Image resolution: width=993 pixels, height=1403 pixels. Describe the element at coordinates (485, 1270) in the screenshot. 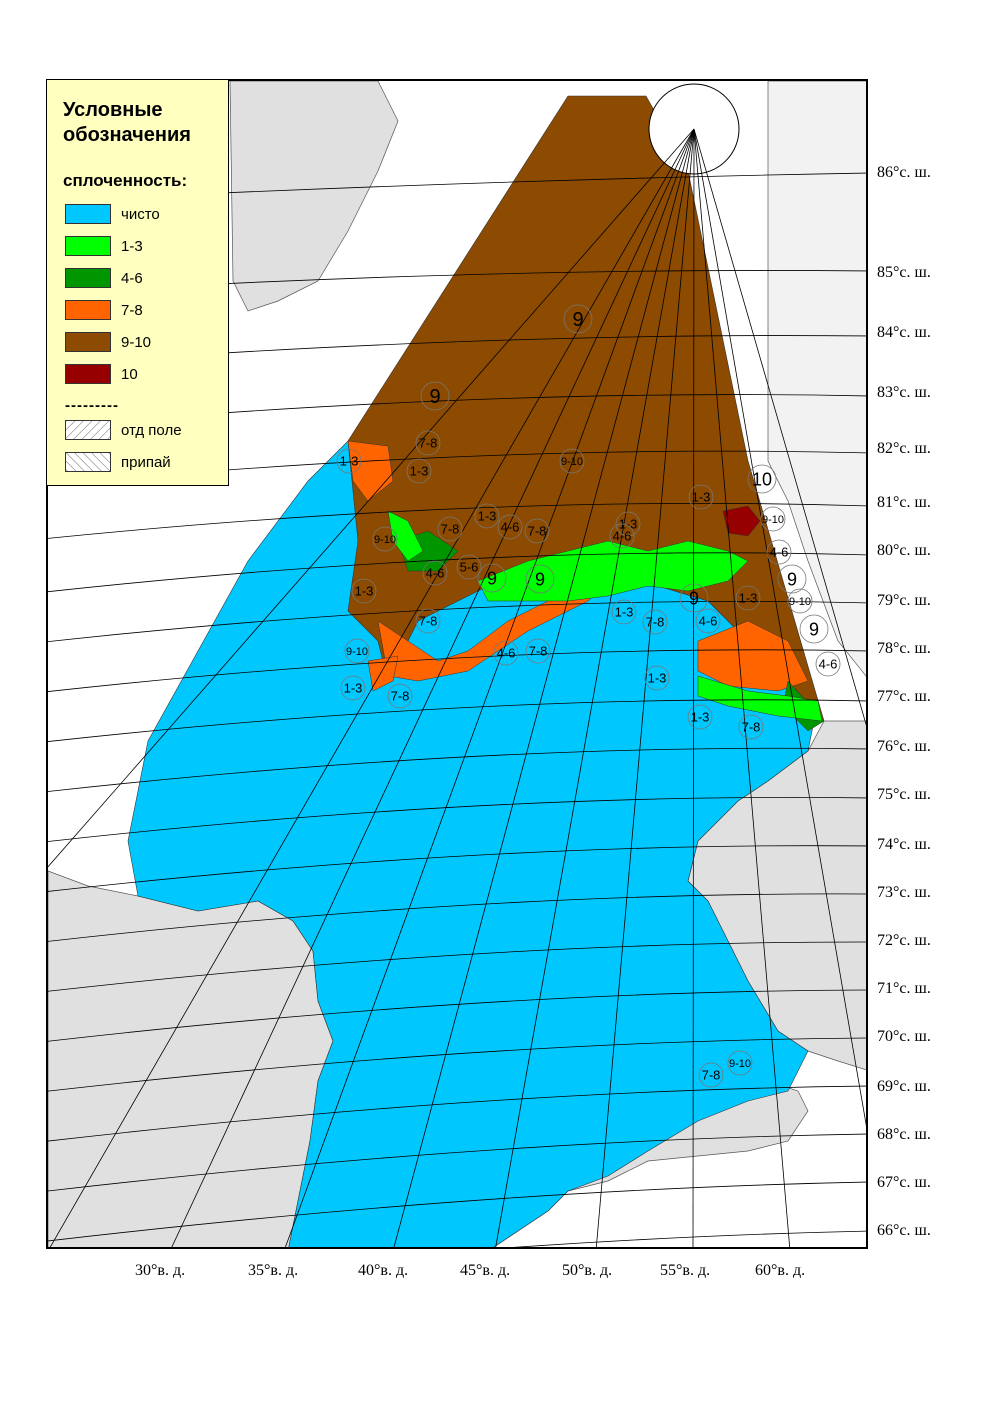

I see `longitude-label: 45°в. д.` at that location.